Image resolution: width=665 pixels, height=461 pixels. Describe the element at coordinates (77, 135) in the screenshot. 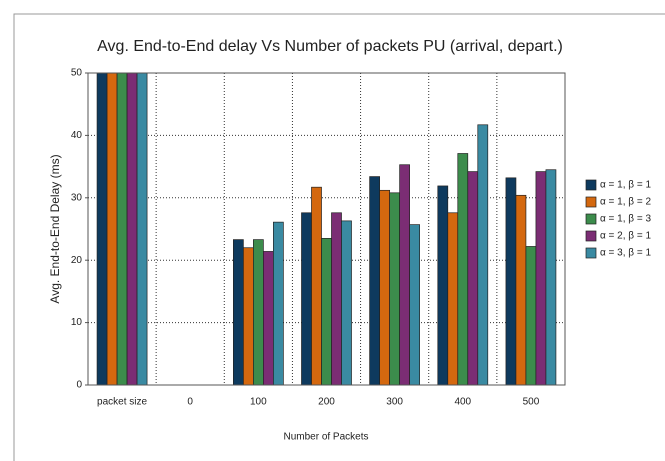

I see `y-tick-label: 40` at that location.